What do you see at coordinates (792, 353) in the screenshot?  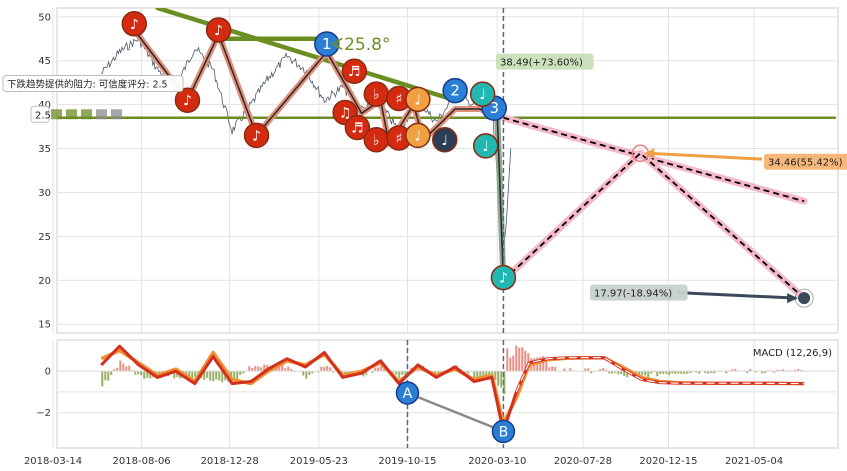 I see `macd-title: MACD (12,26,9)` at bounding box center [792, 353].